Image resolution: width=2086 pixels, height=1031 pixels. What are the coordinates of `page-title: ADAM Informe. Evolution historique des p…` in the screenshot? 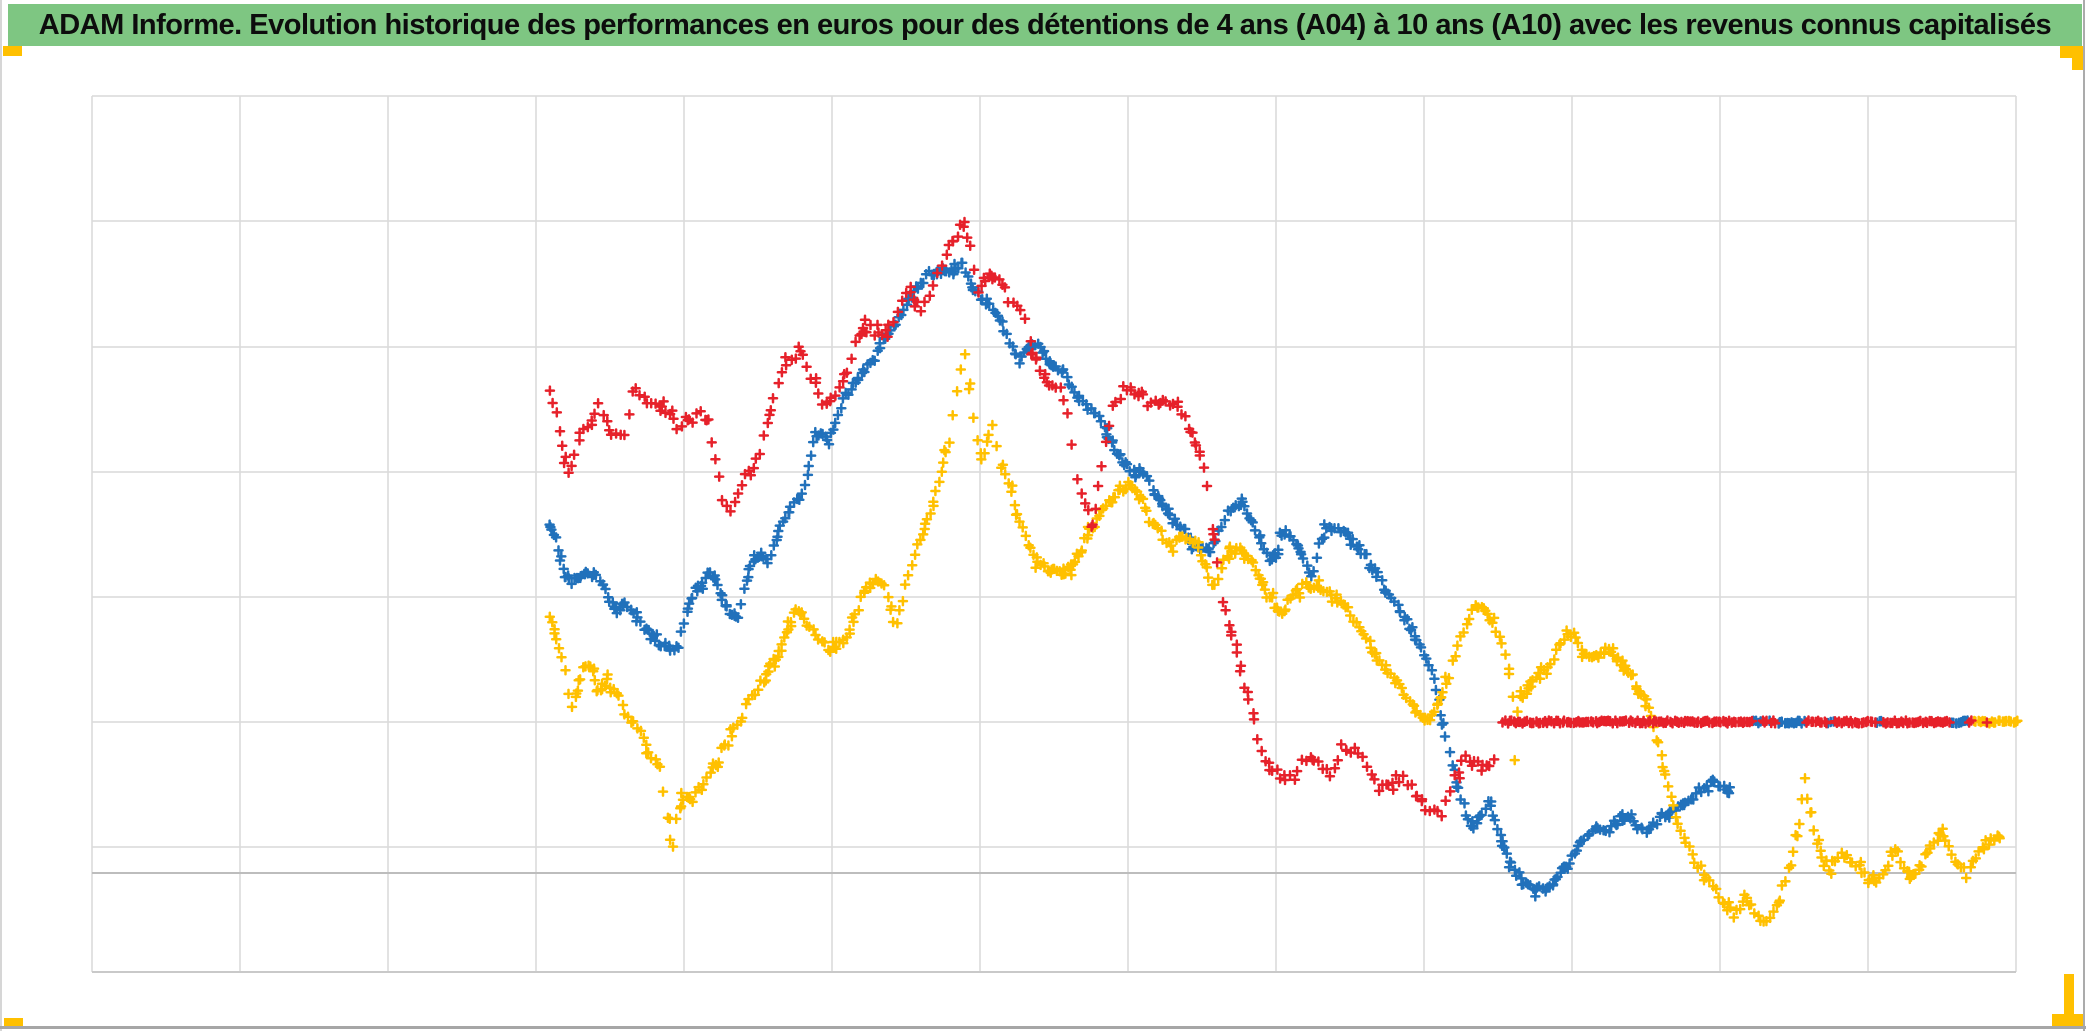 It's located at (1045, 24).